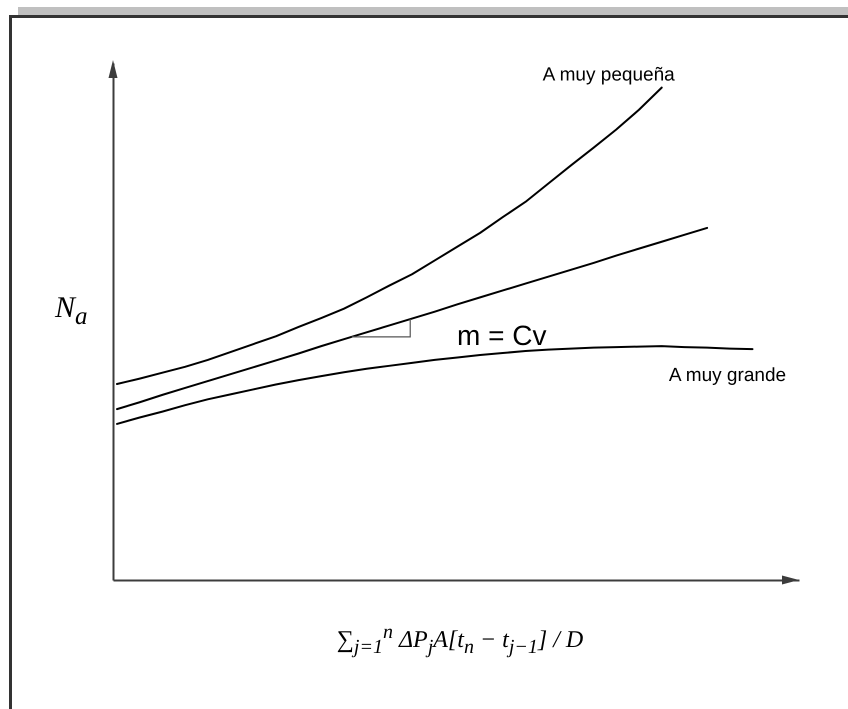  Describe the element at coordinates (501, 335) in the screenshot. I see `annotation: m = Cv` at that location.